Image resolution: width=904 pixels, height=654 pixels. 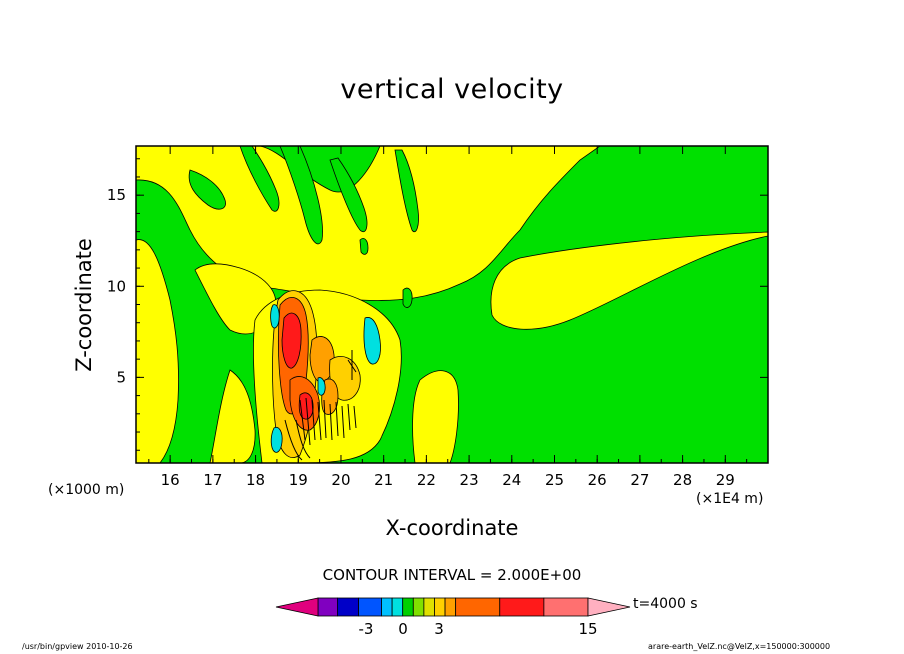 I want to click on colorbar-tick-label: 3, so click(x=439, y=629).